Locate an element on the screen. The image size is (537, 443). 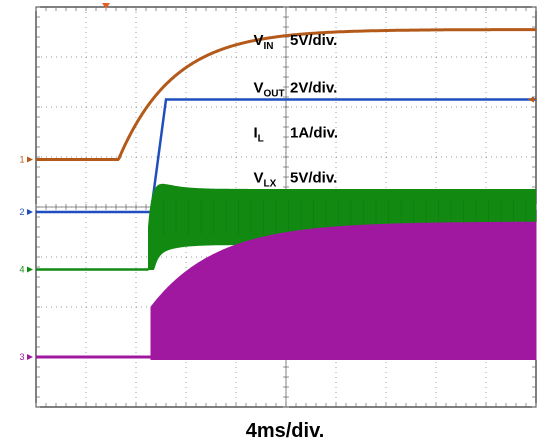
label-lx-name: VLX is located at coordinates (265, 180).